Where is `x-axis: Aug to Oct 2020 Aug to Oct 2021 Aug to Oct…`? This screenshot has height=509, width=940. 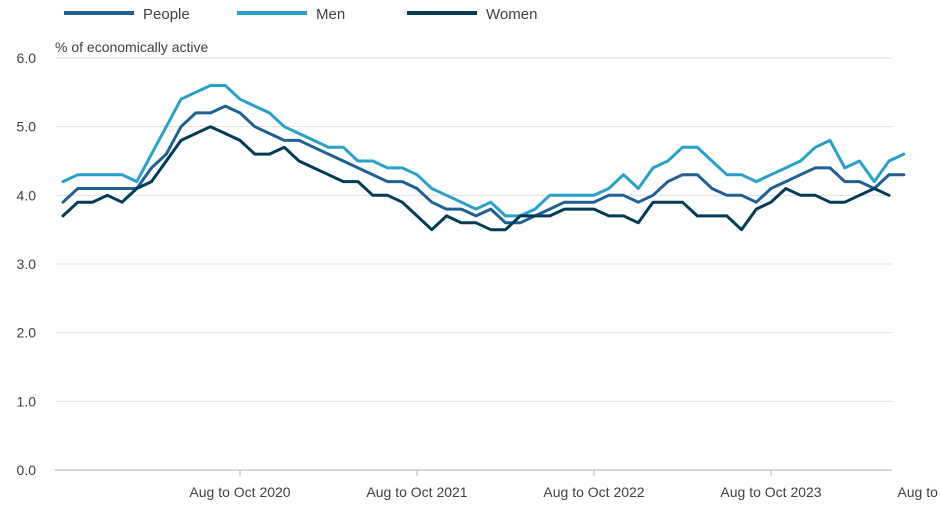
x-axis: Aug to Oct 2020 Aug to Oct 2021 Aug to Oct… is located at coordinates (564, 485).